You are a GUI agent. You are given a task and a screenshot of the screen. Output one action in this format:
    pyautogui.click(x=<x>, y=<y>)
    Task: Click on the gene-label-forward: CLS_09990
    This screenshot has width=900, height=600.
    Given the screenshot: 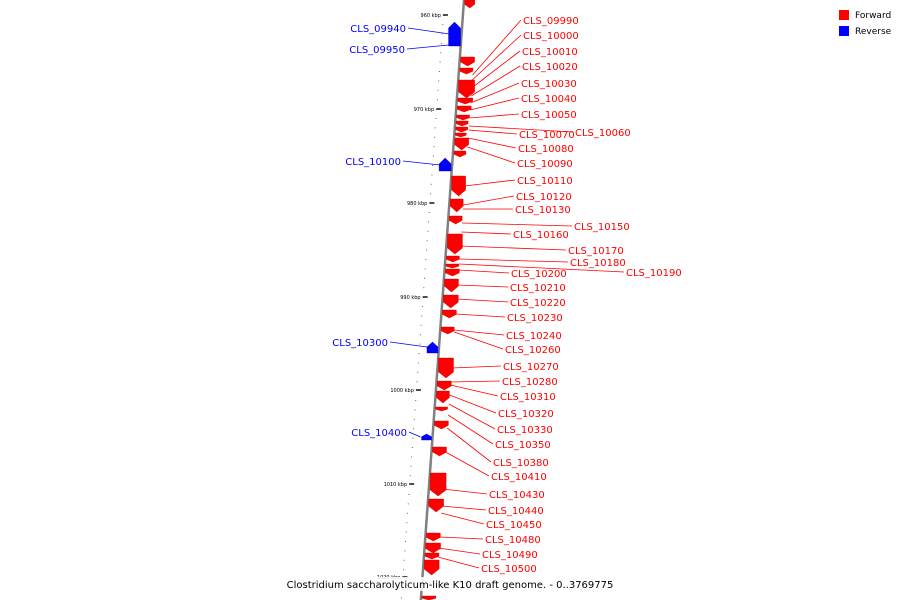 What is the action you would take?
    pyautogui.click(x=551, y=21)
    